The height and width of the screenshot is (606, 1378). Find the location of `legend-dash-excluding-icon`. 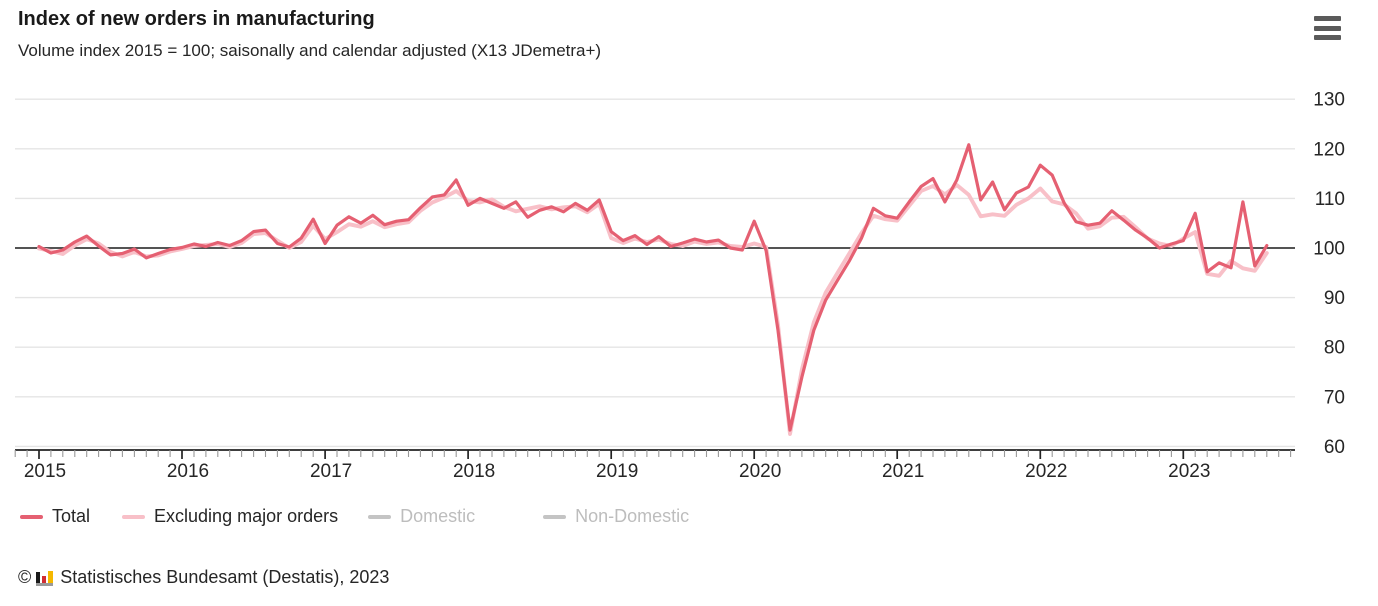

legend-dash-excluding-icon is located at coordinates (134, 516).